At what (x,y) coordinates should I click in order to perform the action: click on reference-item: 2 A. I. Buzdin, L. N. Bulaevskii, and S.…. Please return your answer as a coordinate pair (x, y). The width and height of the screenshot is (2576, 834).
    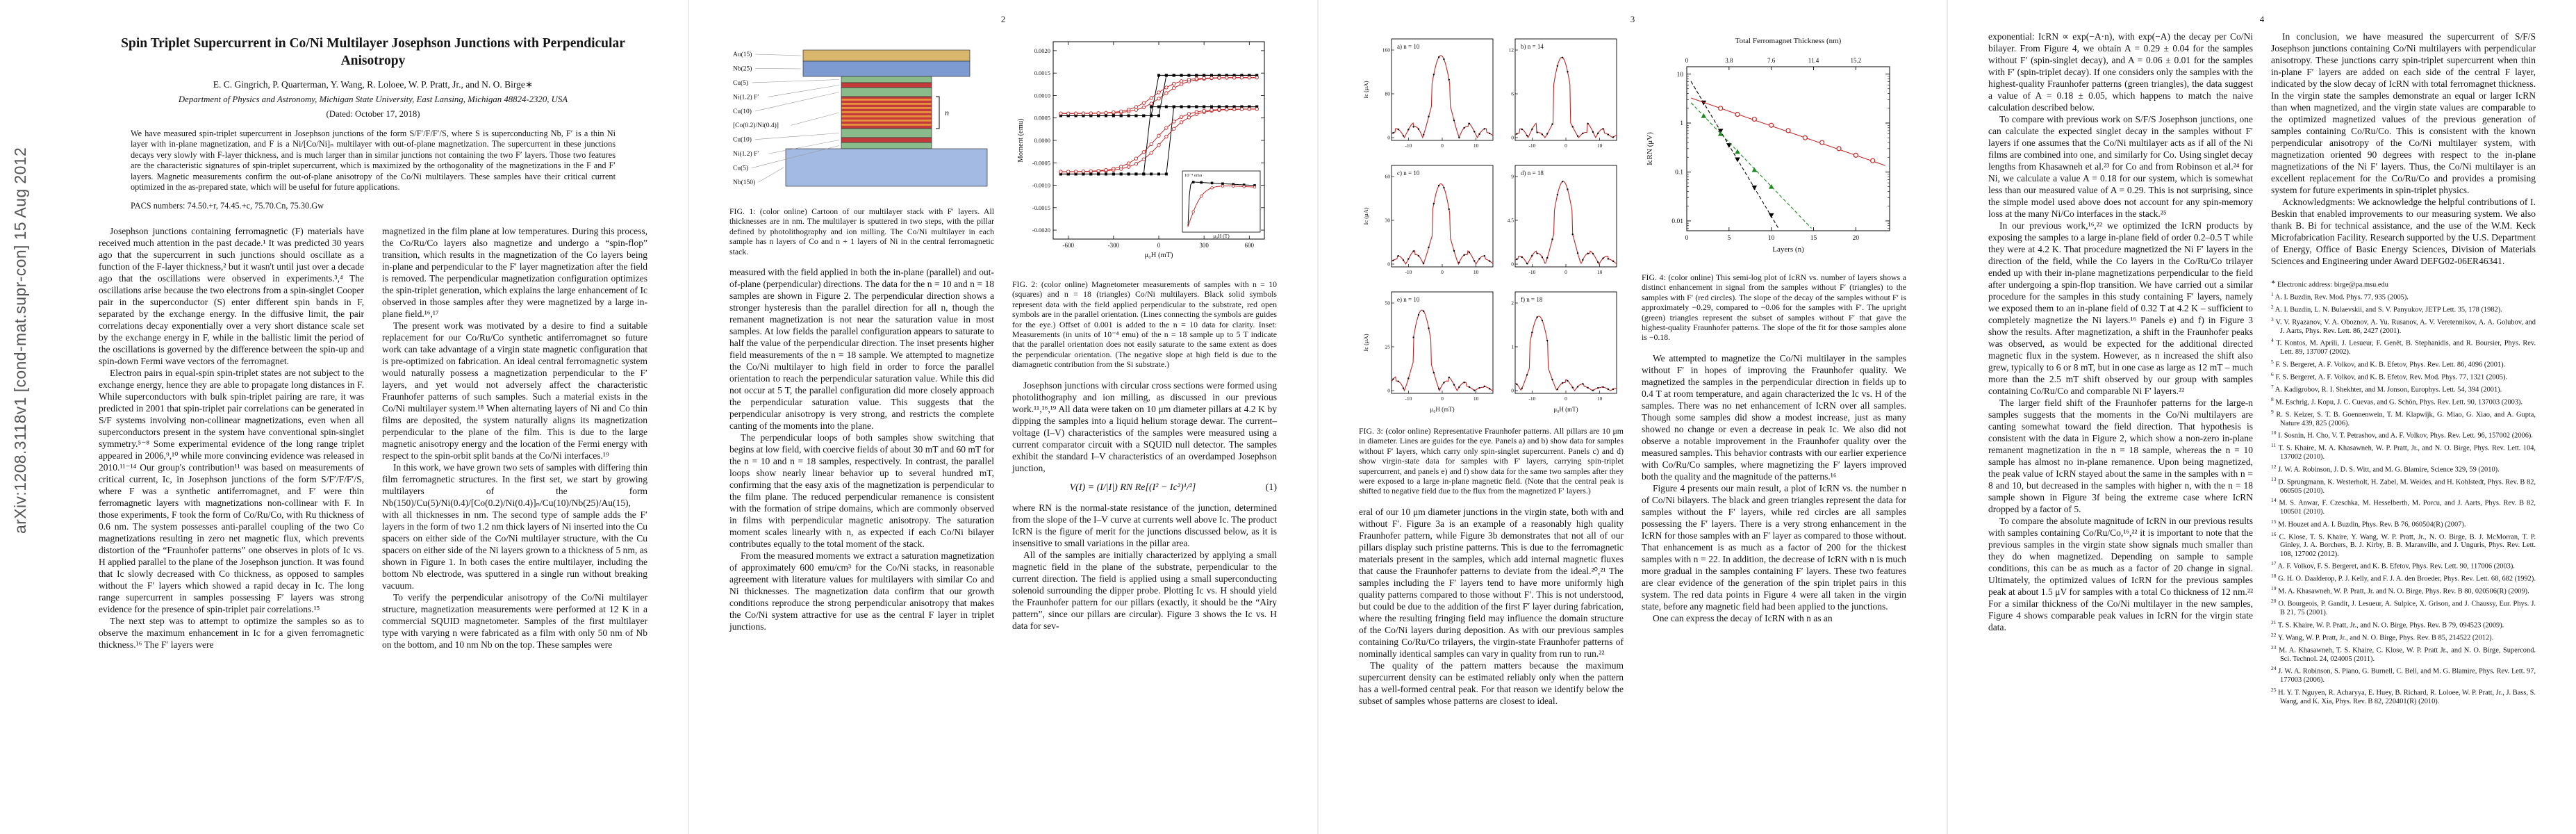
    Looking at the image, I should click on (2386, 308).